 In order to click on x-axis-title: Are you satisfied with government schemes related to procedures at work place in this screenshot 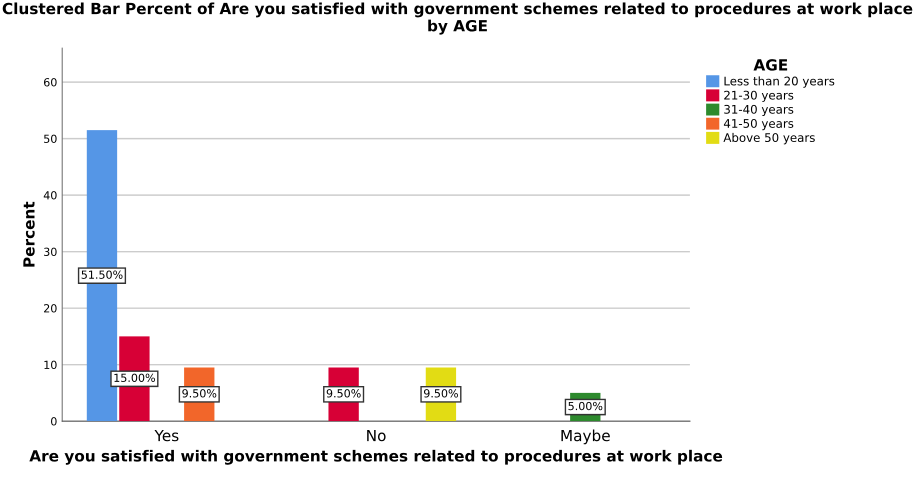, I will do `click(375, 457)`.